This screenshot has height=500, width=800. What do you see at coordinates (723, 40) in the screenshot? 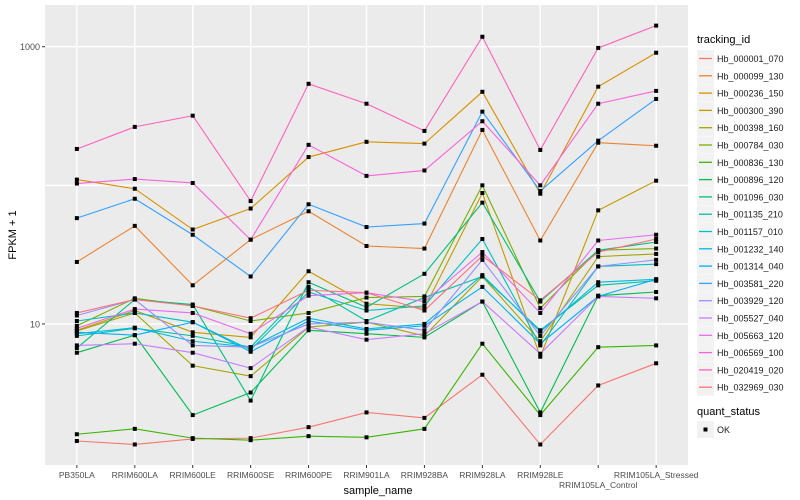
I see `legend-title-tracking-id: tracking_id` at bounding box center [723, 40].